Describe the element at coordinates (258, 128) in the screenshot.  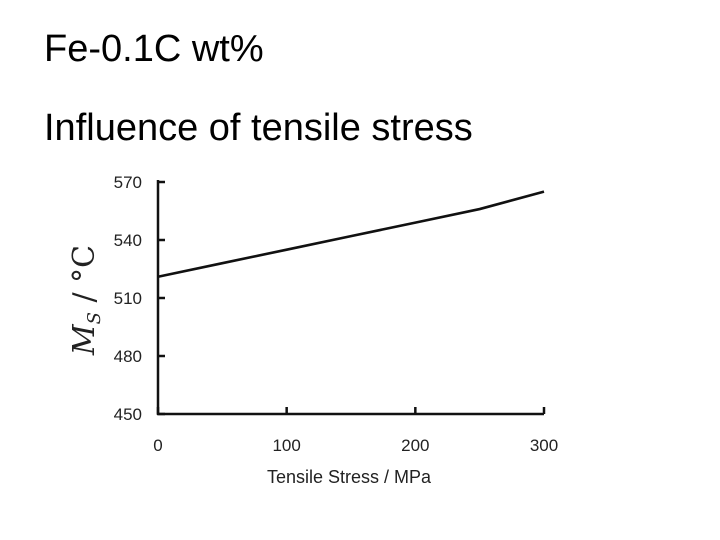
I see `slide-subtitle: Influence of tensile stress` at that location.